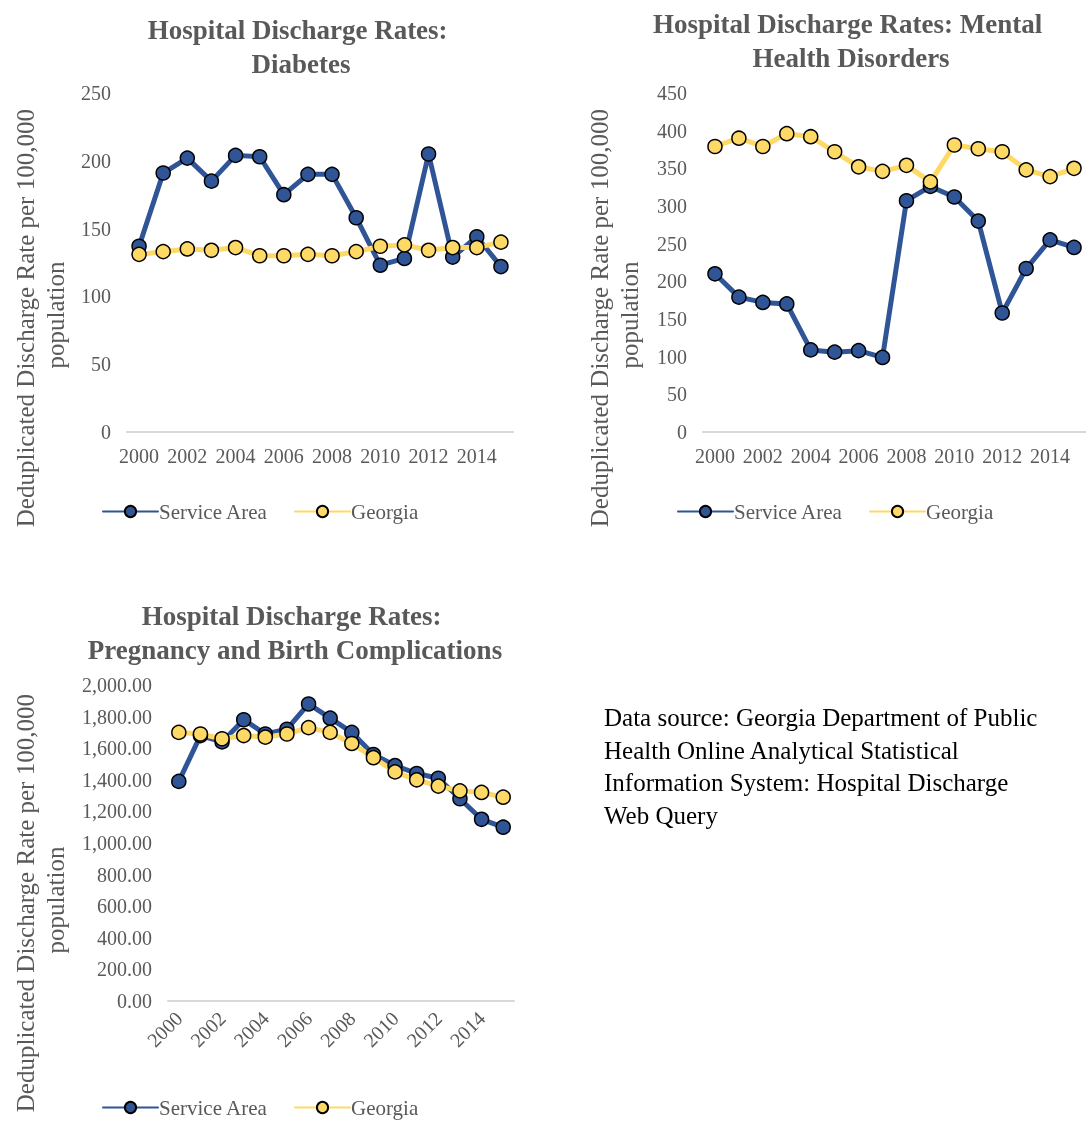 The height and width of the screenshot is (1125, 1086). I want to click on chart-title: Hospital Discharge Rates: Mental Health Disorders, so click(851, 41).